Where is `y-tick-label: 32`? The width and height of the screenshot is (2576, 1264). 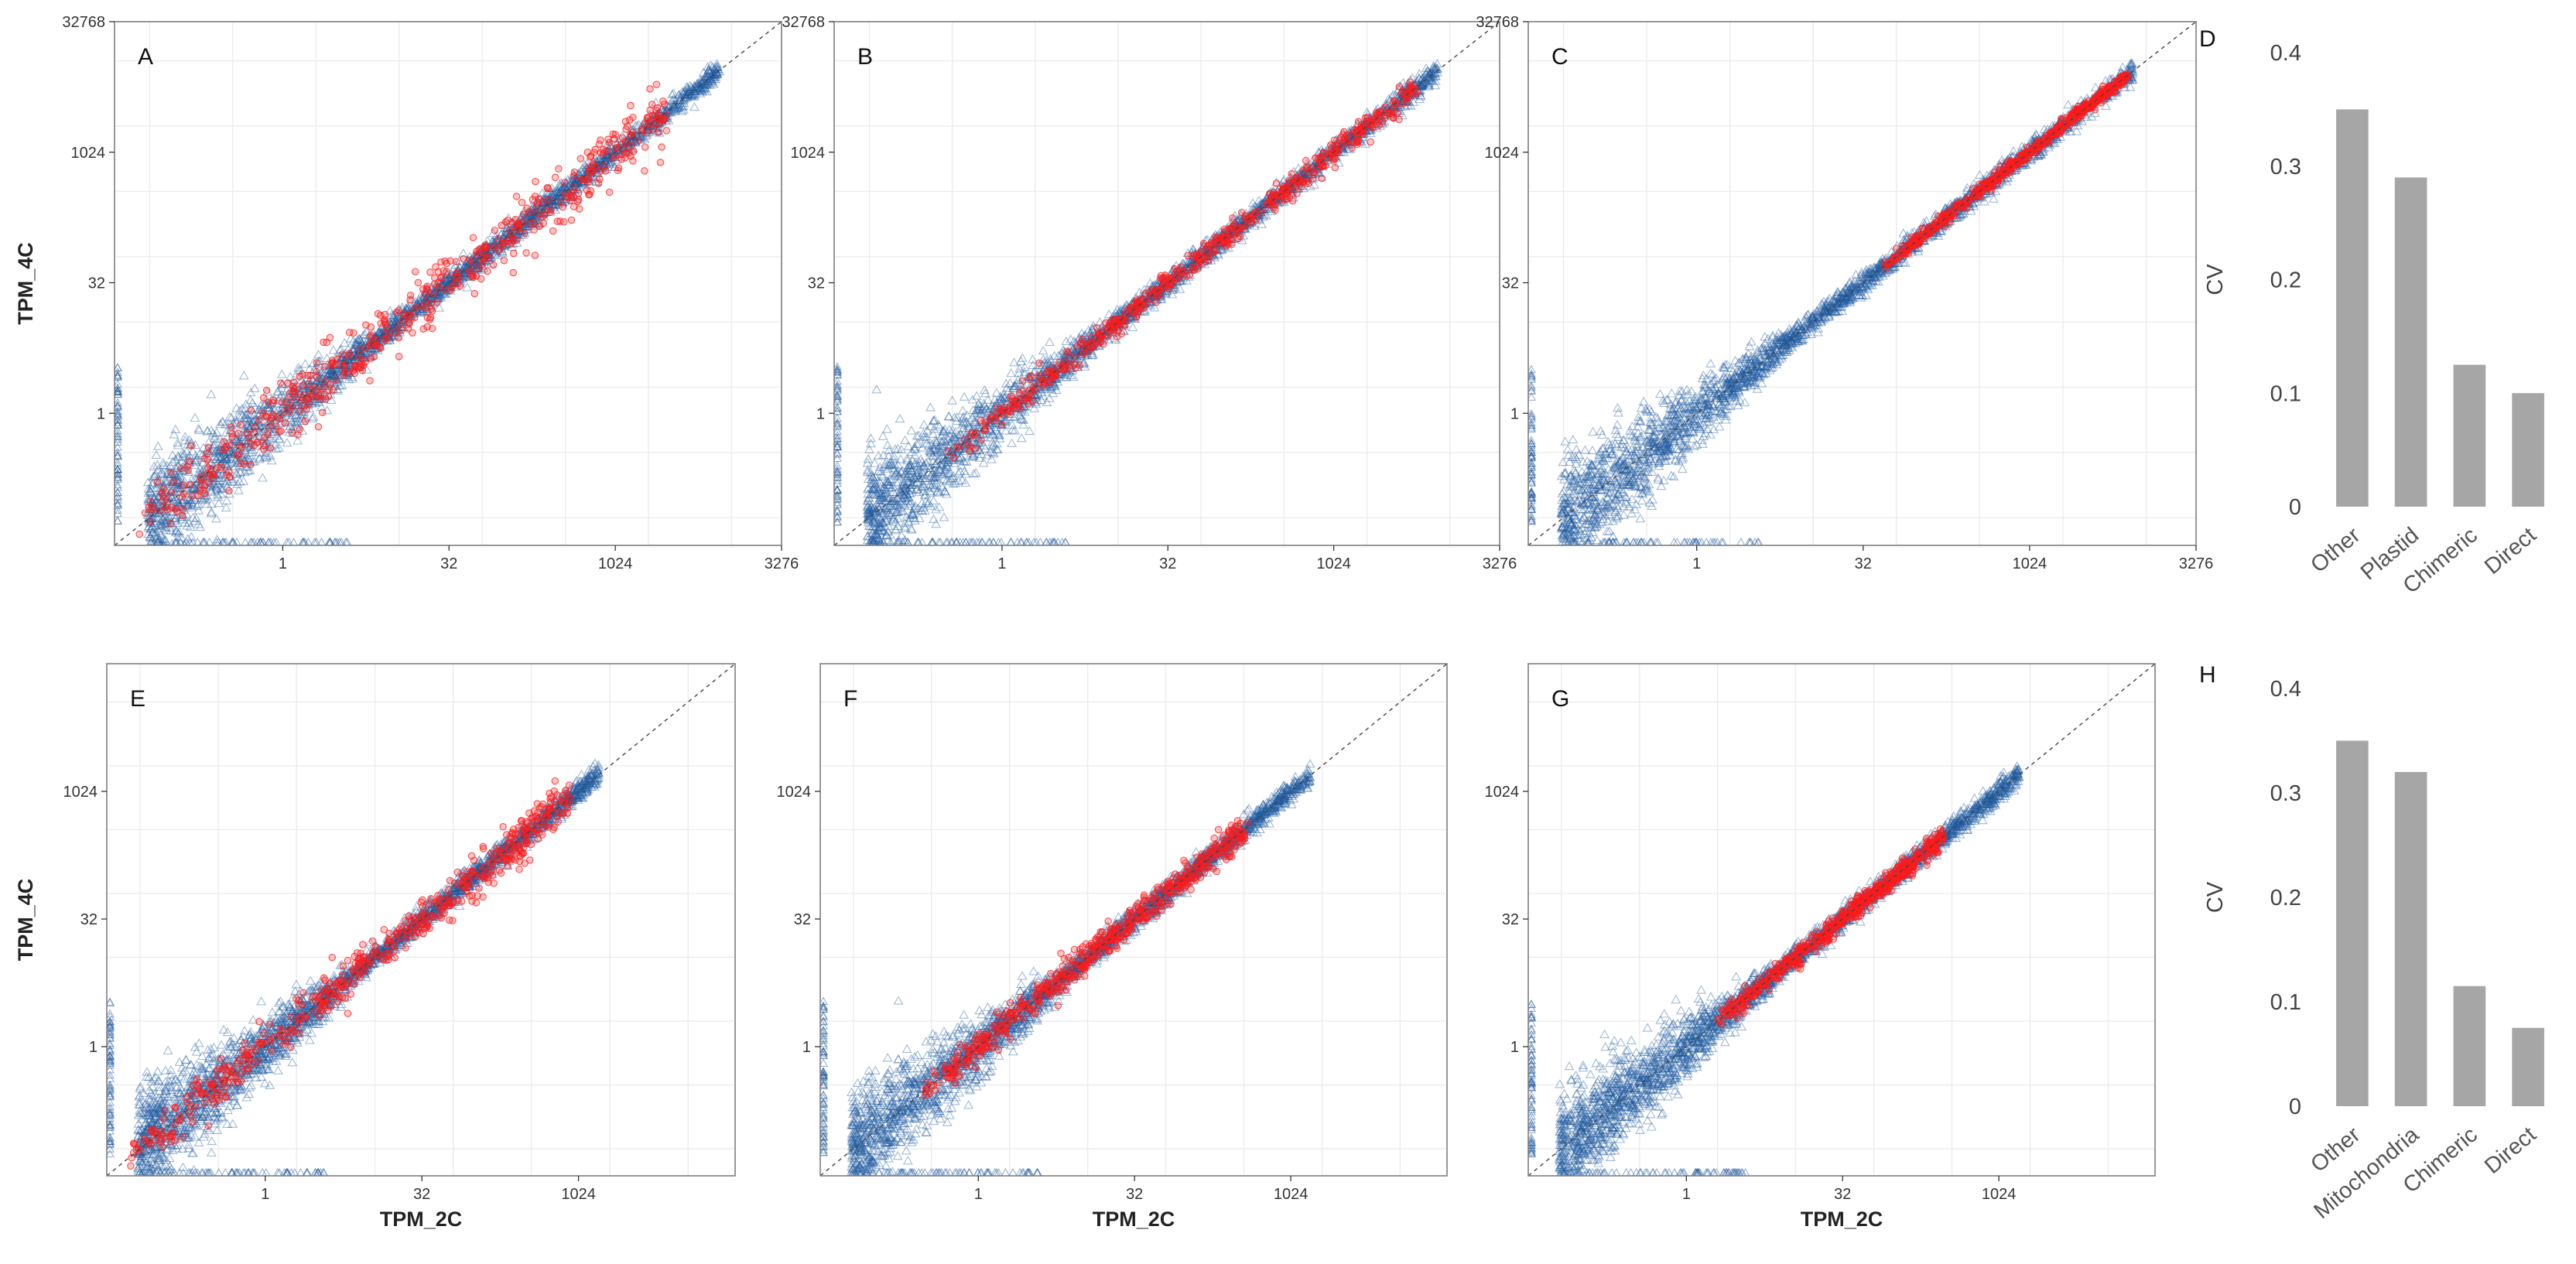 y-tick-label: 32 is located at coordinates (97, 283).